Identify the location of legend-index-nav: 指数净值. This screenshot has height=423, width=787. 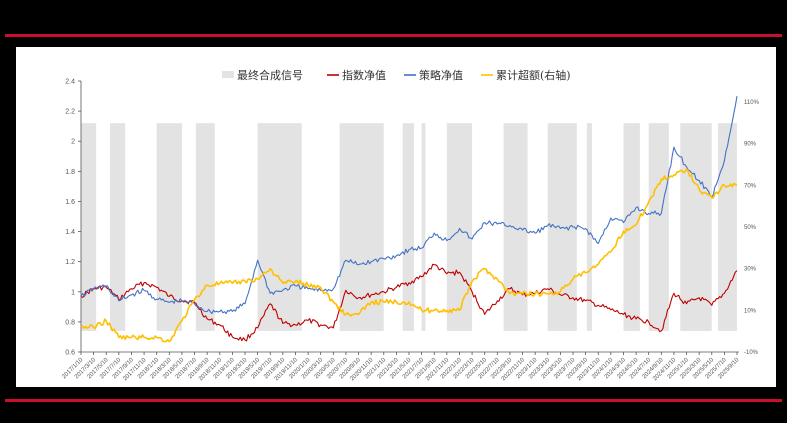
(356, 75).